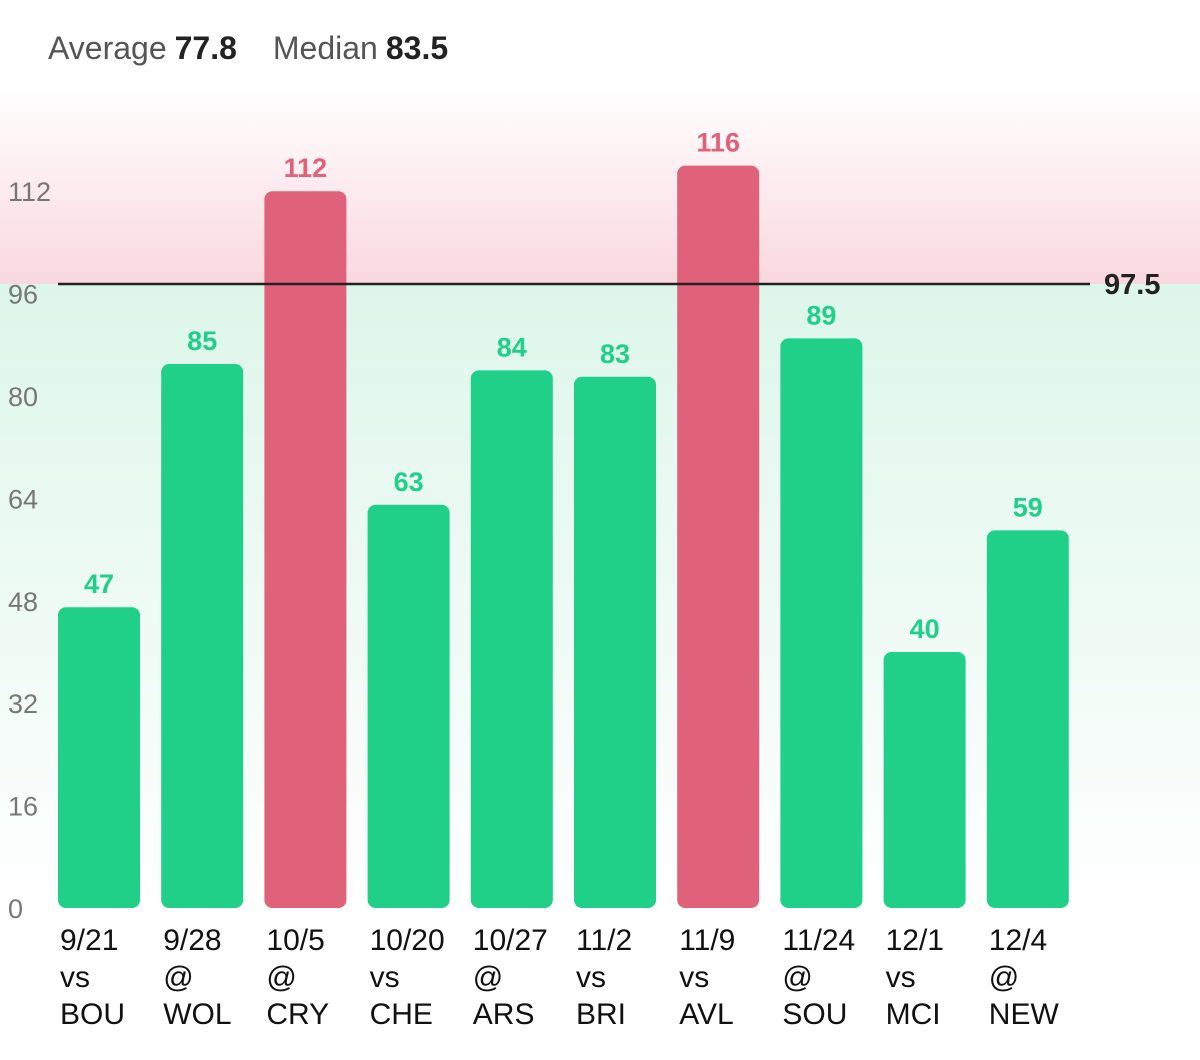 The width and height of the screenshot is (1200, 1060). Describe the element at coordinates (821, 315) in the screenshot. I see `bar-value-label: 89` at that location.